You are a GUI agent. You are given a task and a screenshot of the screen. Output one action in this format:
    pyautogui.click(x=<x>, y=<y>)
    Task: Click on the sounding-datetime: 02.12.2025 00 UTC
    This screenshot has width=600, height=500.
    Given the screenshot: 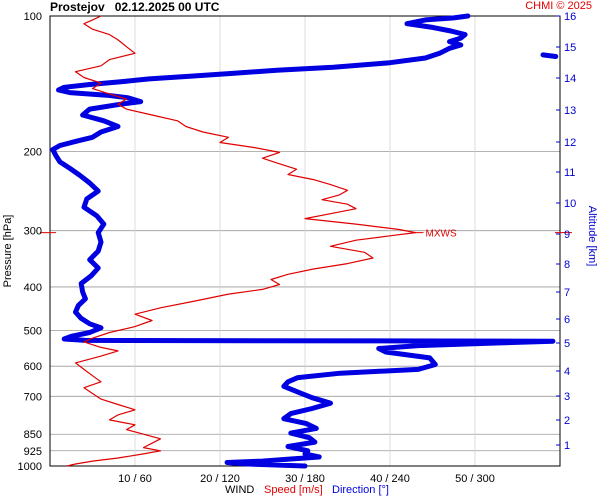 What is the action you would take?
    pyautogui.click(x=167, y=7)
    